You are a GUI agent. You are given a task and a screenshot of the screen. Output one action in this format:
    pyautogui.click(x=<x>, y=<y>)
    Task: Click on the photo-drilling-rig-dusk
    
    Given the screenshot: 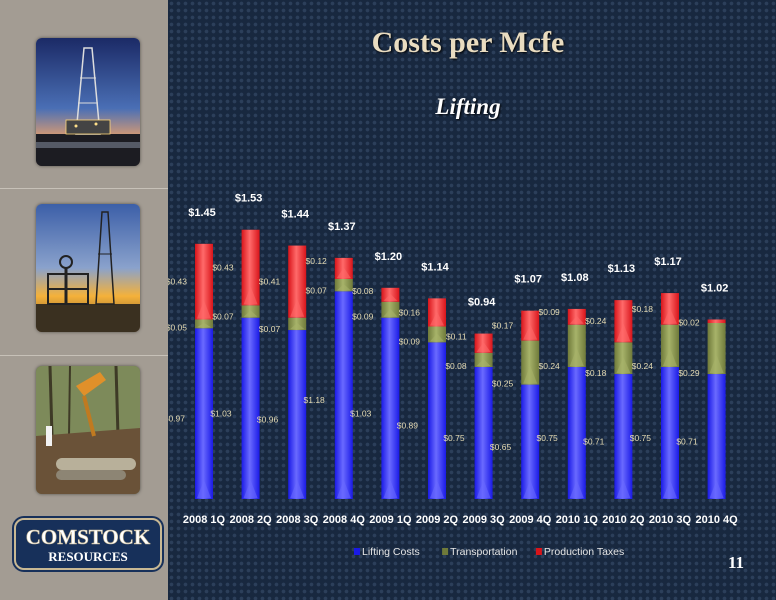 What is the action you would take?
    pyautogui.click(x=88, y=102)
    